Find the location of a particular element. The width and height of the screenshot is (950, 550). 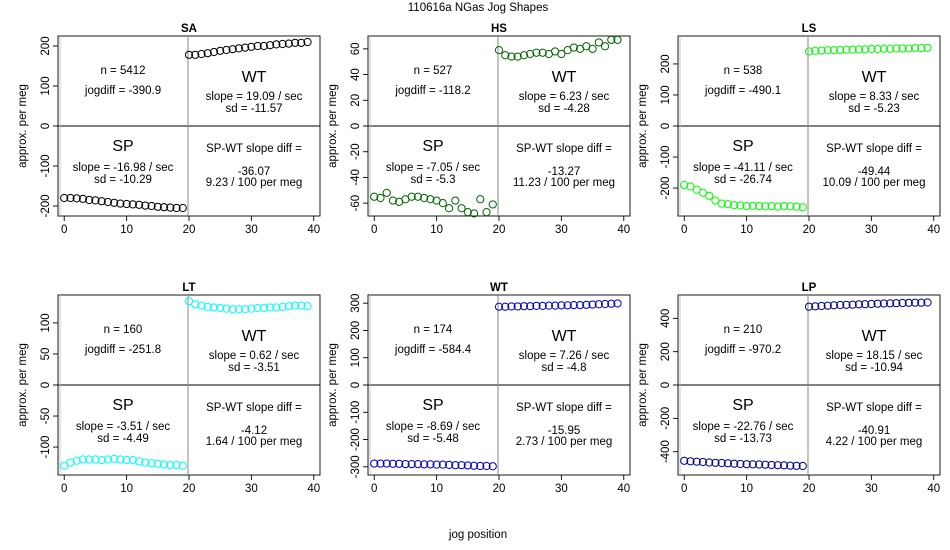

y-tick-label: -100 is located at coordinates (46, 447).